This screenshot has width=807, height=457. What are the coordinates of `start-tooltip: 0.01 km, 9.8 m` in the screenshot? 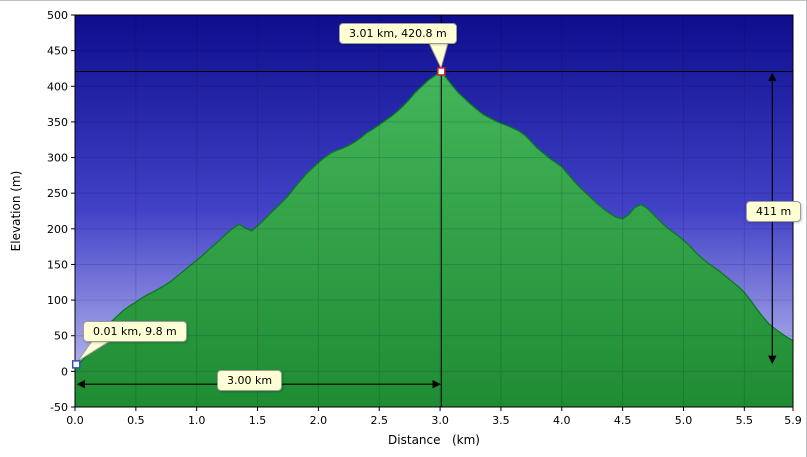 It's located at (135, 331).